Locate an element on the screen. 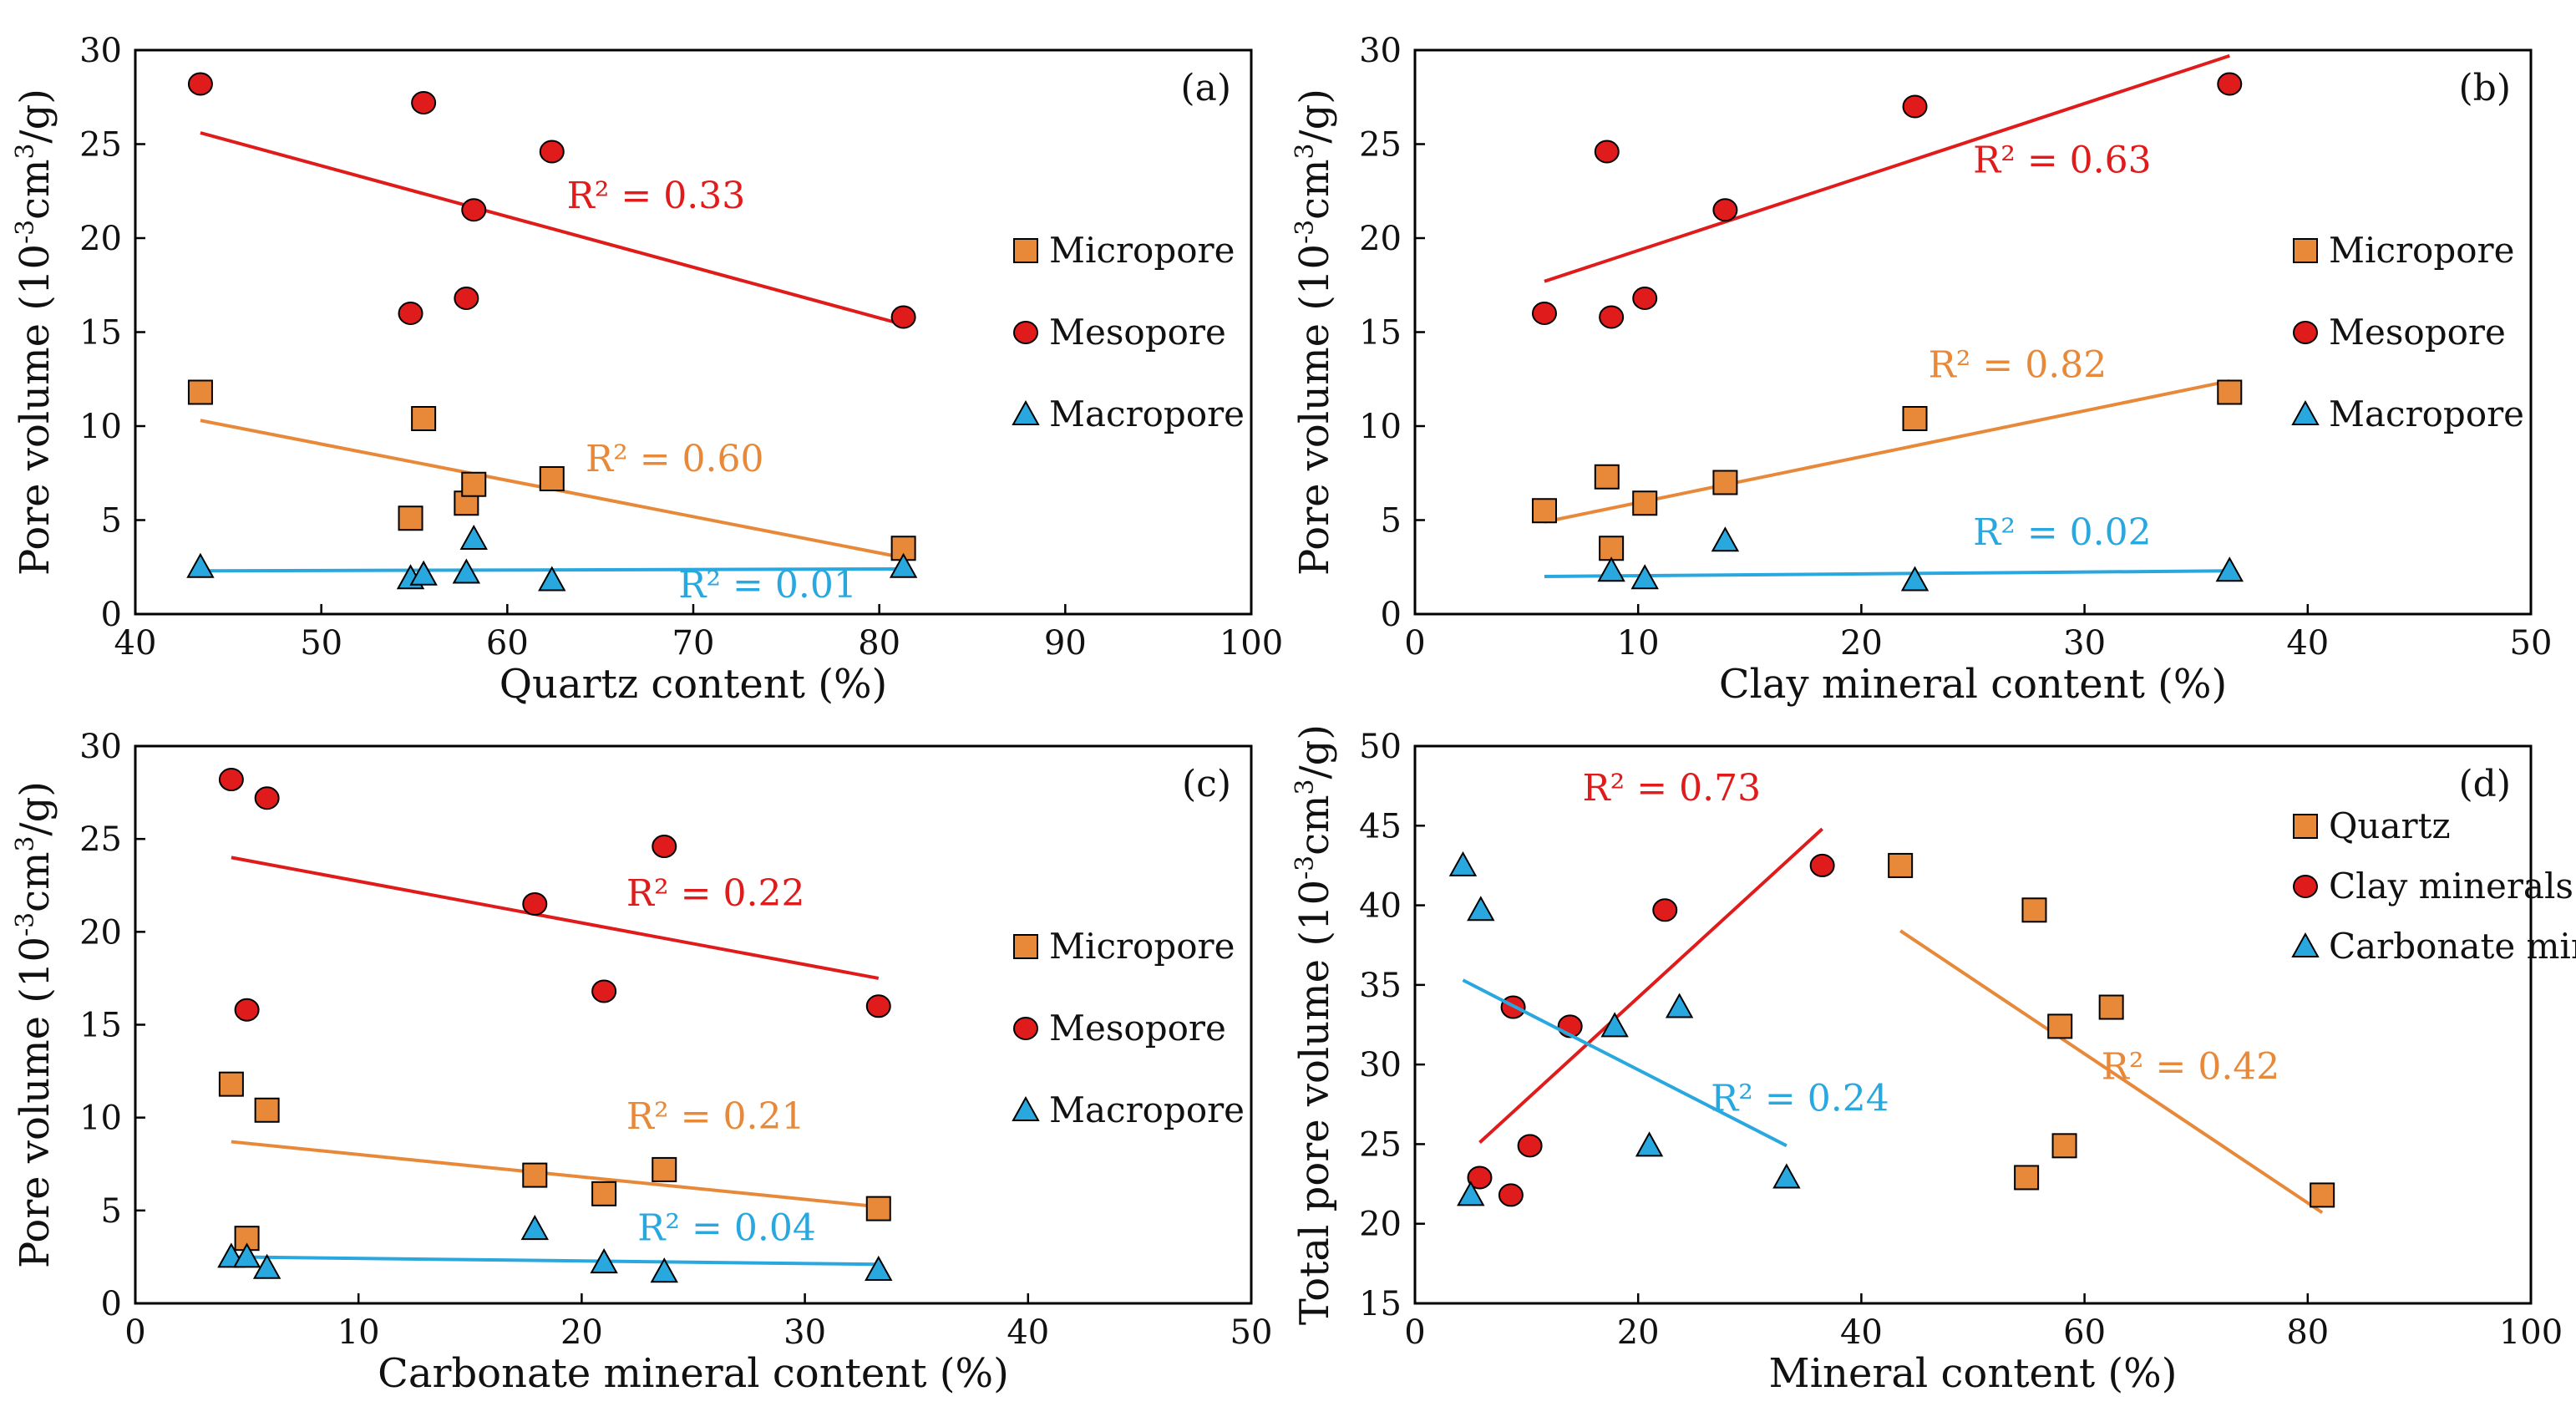 The height and width of the screenshot is (1427, 2576). macropore-r2-label: R² = 0.01 is located at coordinates (767, 585).